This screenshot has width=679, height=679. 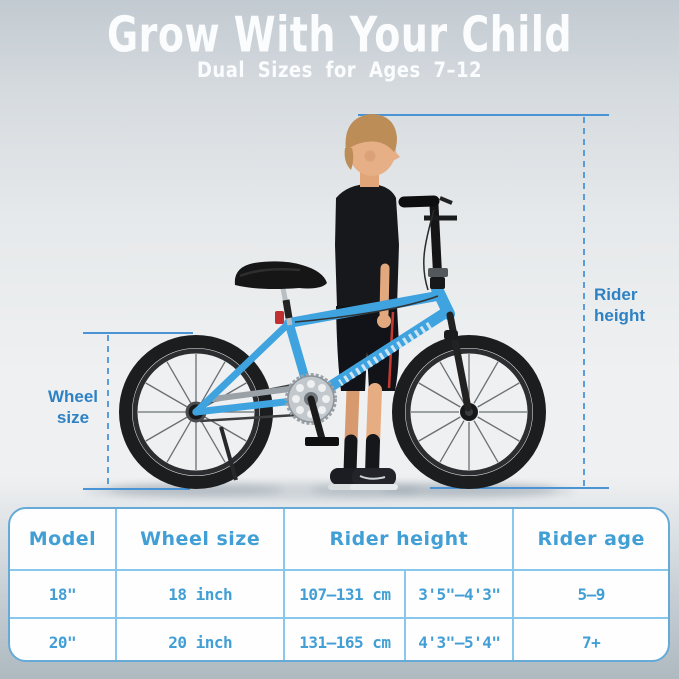 I want to click on chainring, so click(x=312, y=409).